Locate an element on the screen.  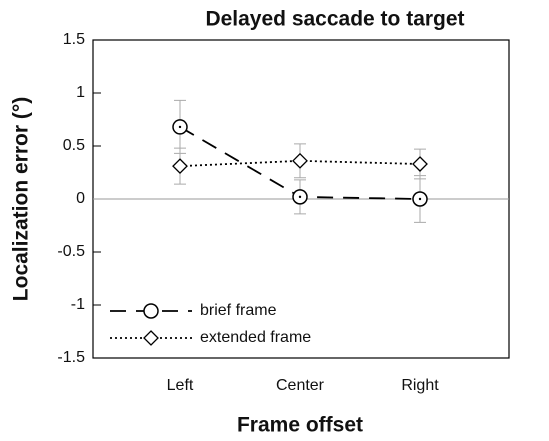
y-tick-label: -1.5 is located at coordinates (71, 357).